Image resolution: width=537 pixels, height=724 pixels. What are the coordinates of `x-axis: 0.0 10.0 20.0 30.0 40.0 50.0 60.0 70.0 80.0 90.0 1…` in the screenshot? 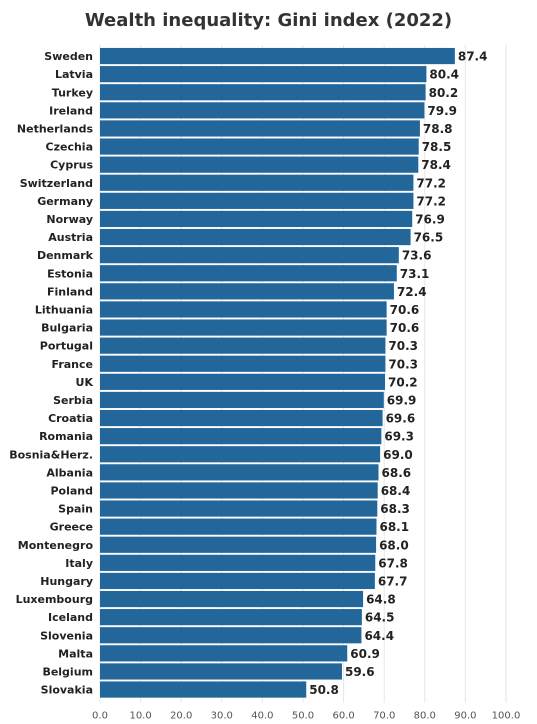 It's located at (306, 716).